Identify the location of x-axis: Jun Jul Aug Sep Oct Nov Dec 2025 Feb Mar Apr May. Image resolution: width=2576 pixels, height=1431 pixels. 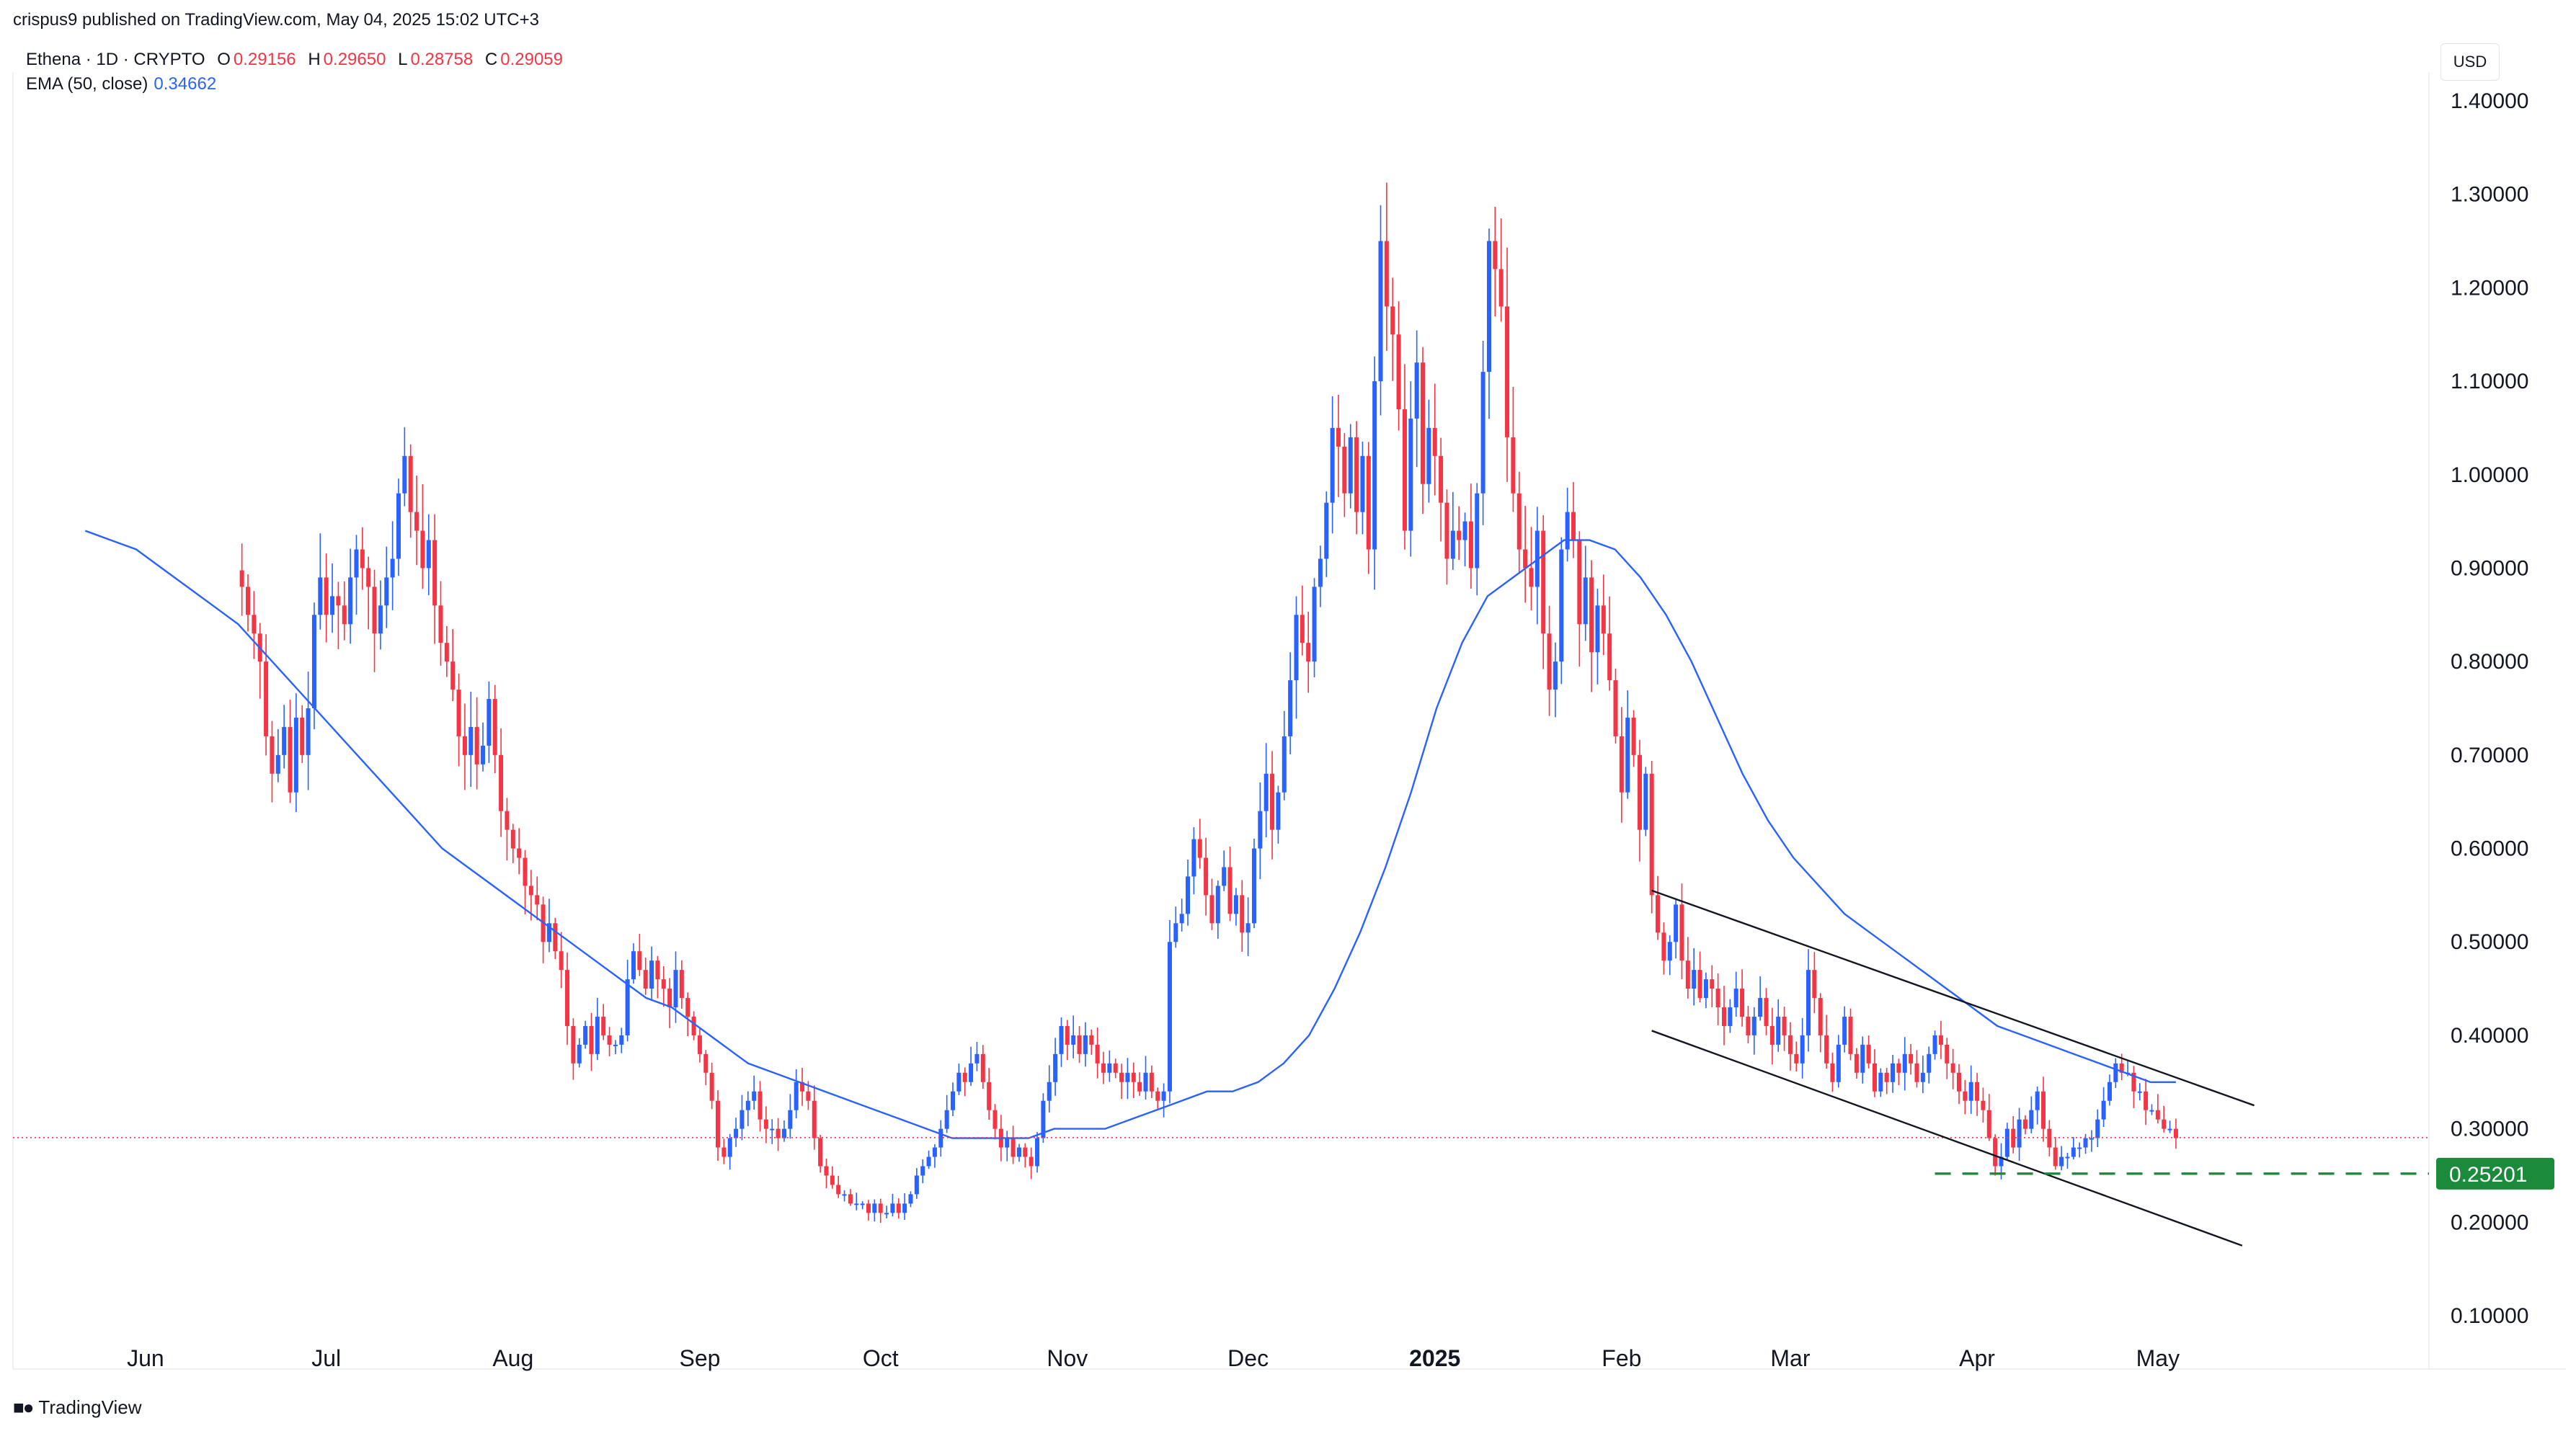
(1153, 1358).